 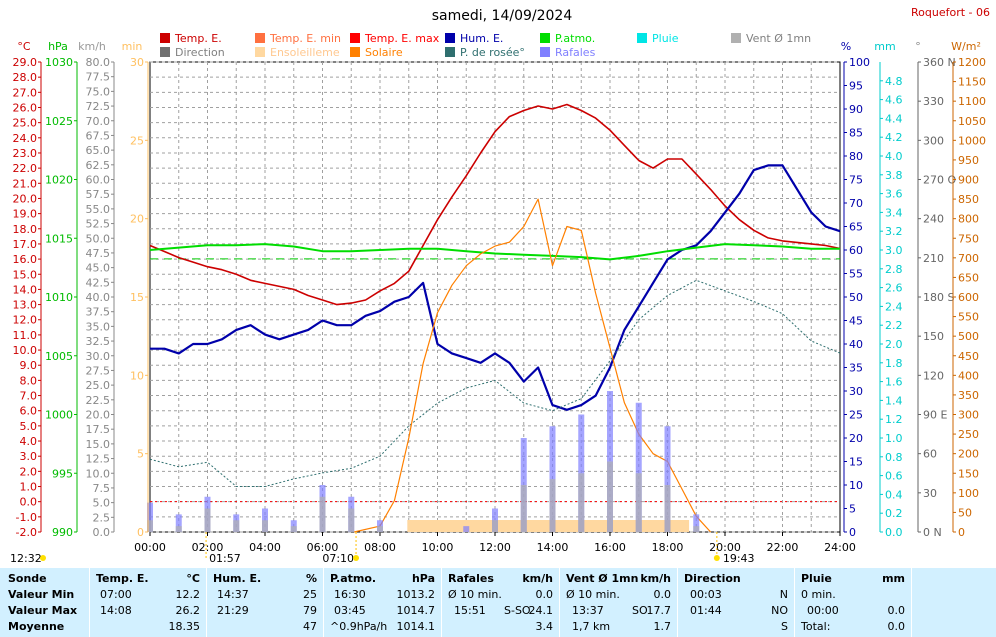 What do you see at coordinates (98, 62) in the screenshot?
I see `wind-axis-label: 80.0` at bounding box center [98, 62].